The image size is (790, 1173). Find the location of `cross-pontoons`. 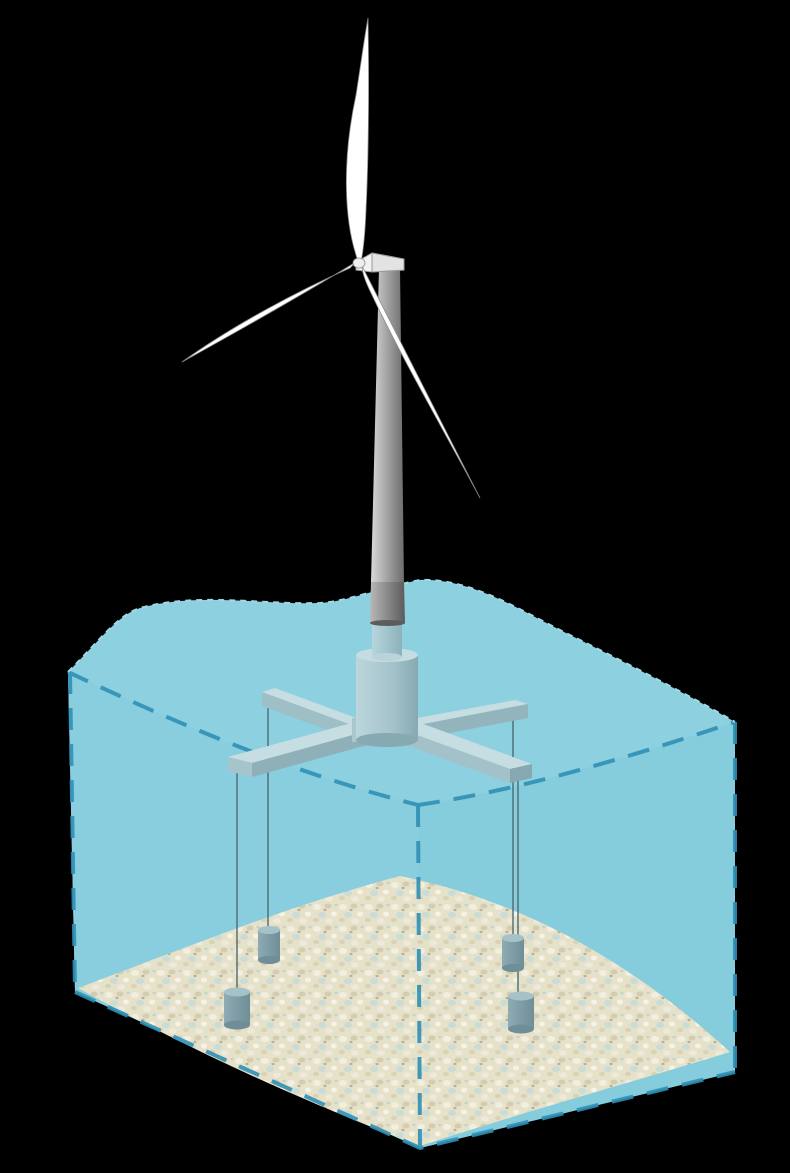

cross-pontoons is located at coordinates (380, 735).